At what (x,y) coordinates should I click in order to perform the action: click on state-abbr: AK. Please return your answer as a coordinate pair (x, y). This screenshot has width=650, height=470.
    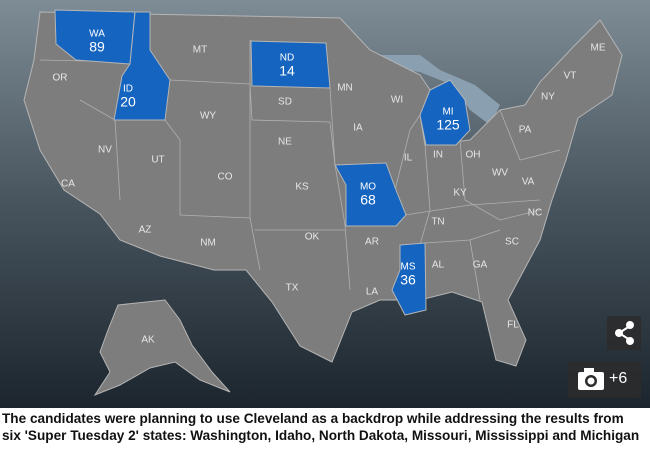
    Looking at the image, I should click on (148, 340).